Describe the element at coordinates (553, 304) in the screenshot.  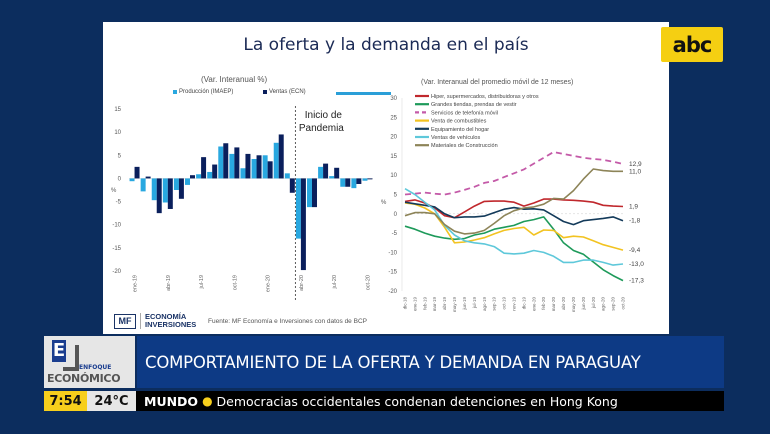
I see `x-tick-label: mar-20` at that location.